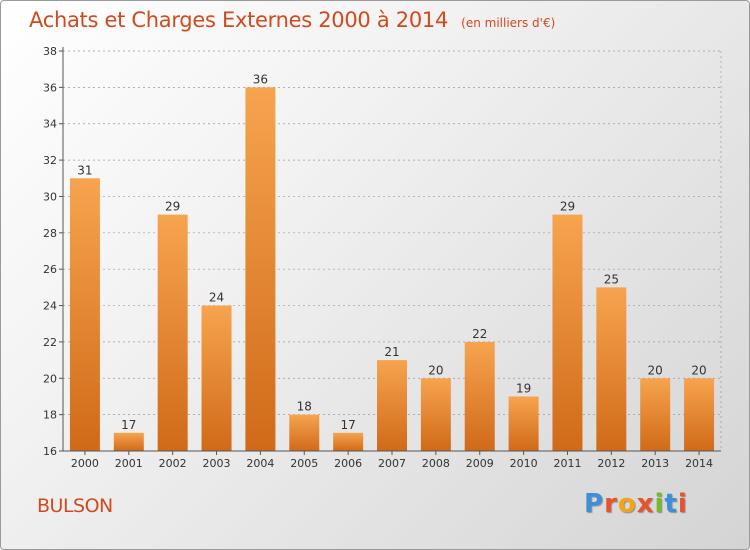 Image resolution: width=750 pixels, height=550 pixels. Describe the element at coordinates (50, 451) in the screenshot. I see `y-tick-label: 16` at that location.